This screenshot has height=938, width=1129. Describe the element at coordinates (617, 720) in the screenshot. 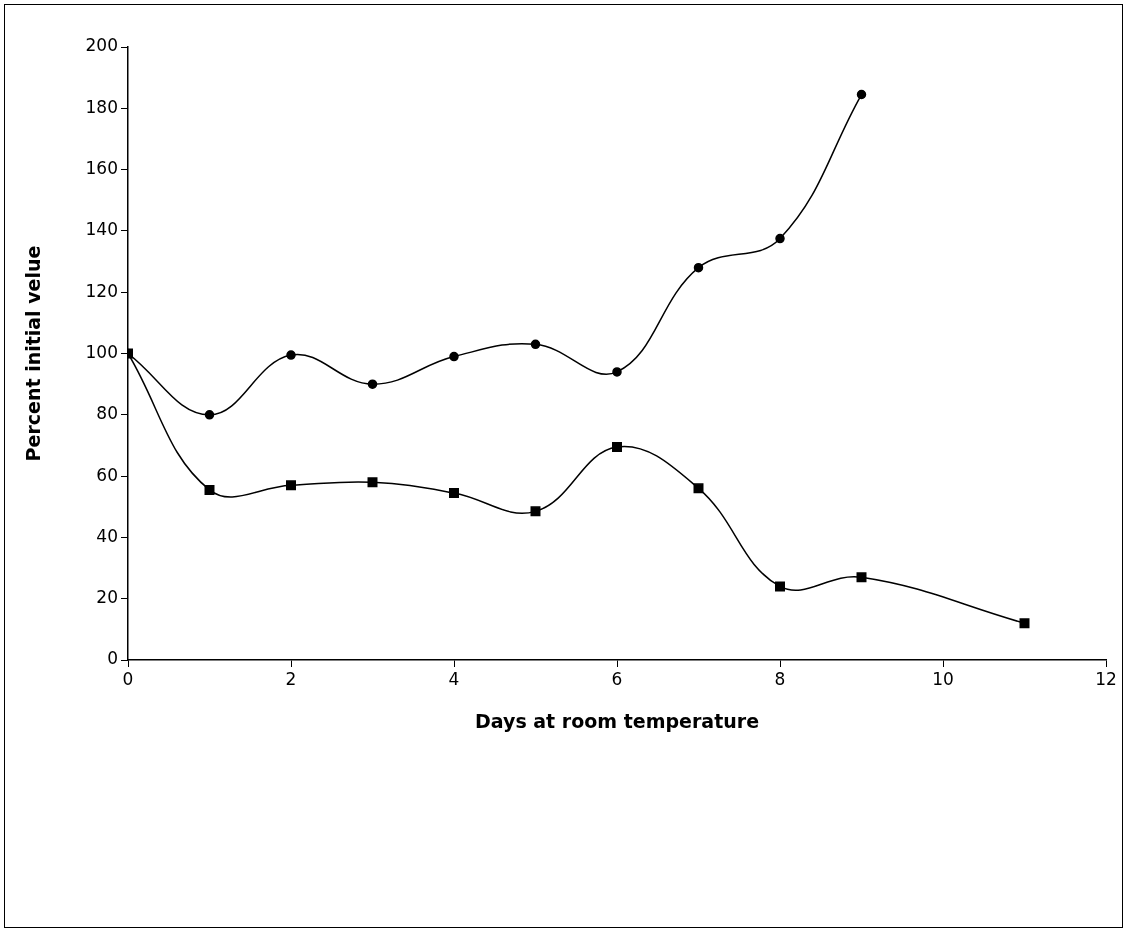

I see `x-axis-title: Days at room temperature` at that location.